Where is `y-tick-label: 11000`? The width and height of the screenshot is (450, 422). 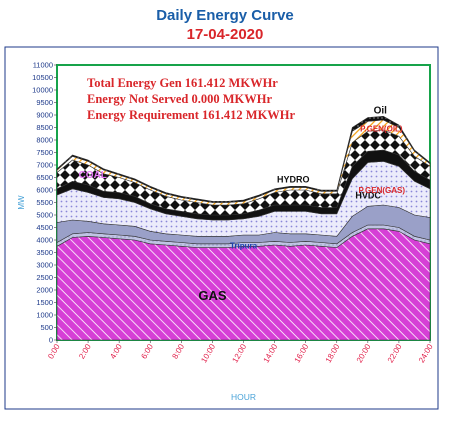
y-tick-label: 11000 is located at coordinates (43, 65).